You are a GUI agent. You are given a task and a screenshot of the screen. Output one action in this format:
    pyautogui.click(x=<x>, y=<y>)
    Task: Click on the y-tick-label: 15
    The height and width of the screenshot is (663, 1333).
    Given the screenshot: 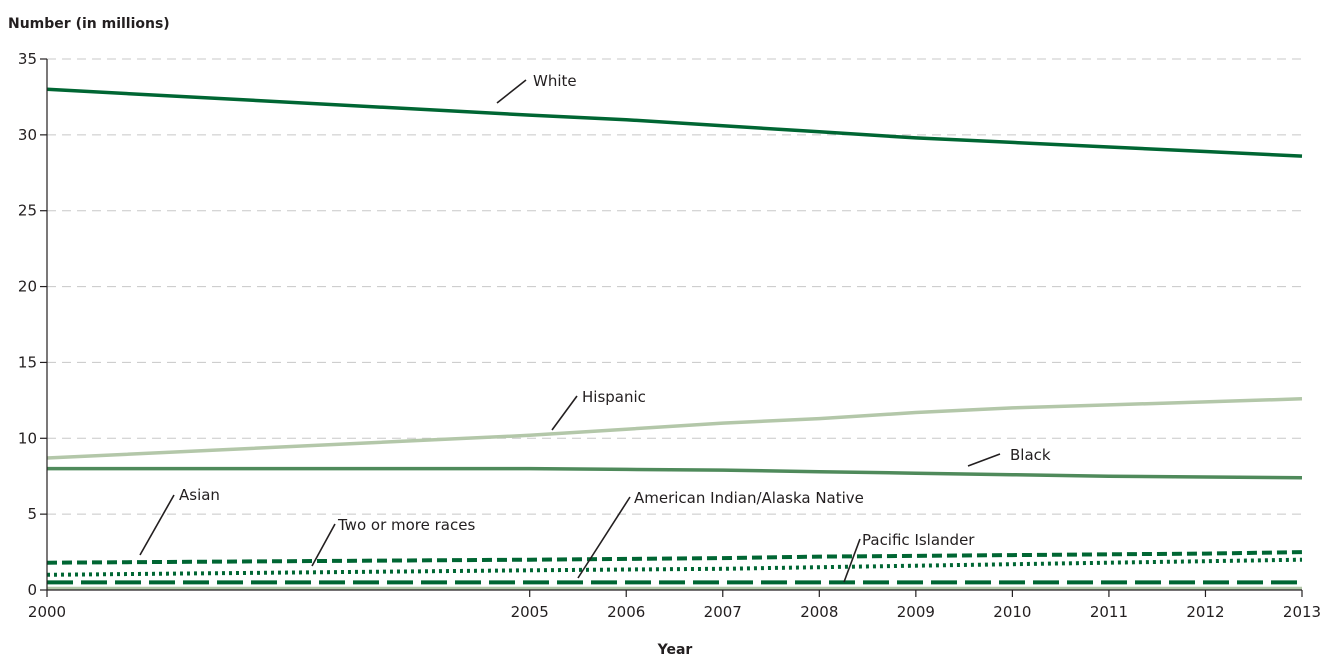 What is the action you would take?
    pyautogui.click(x=27, y=362)
    